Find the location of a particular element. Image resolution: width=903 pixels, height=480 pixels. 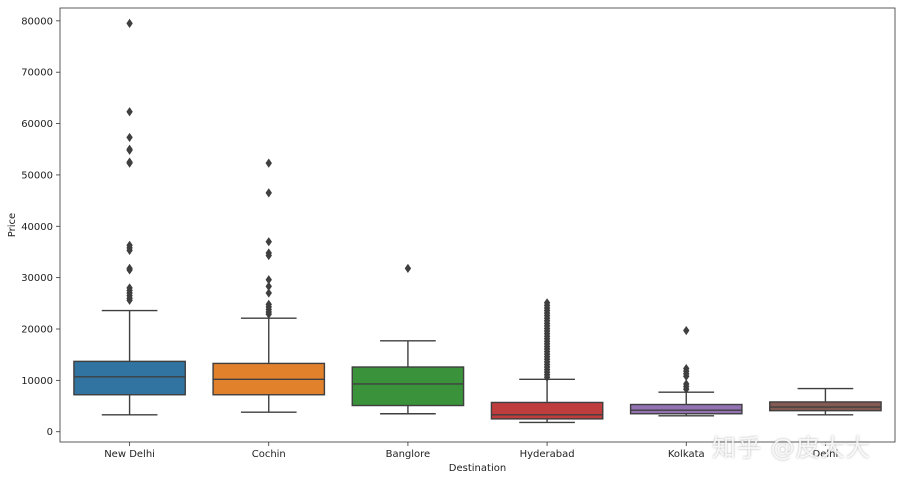

x-tick-label: Delhi is located at coordinates (826, 454).